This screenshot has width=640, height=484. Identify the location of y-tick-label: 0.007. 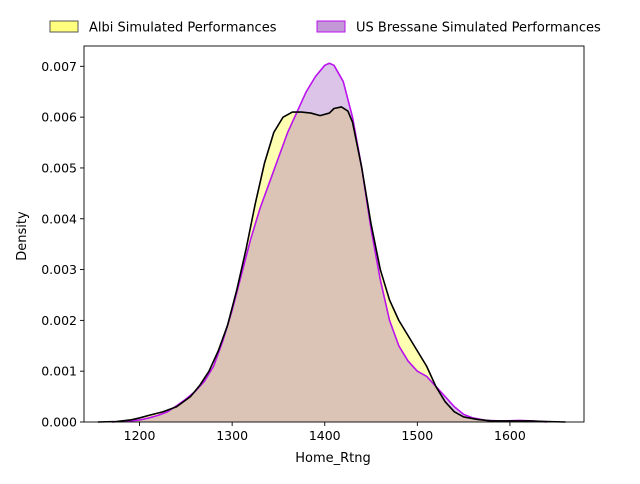
(59, 66).